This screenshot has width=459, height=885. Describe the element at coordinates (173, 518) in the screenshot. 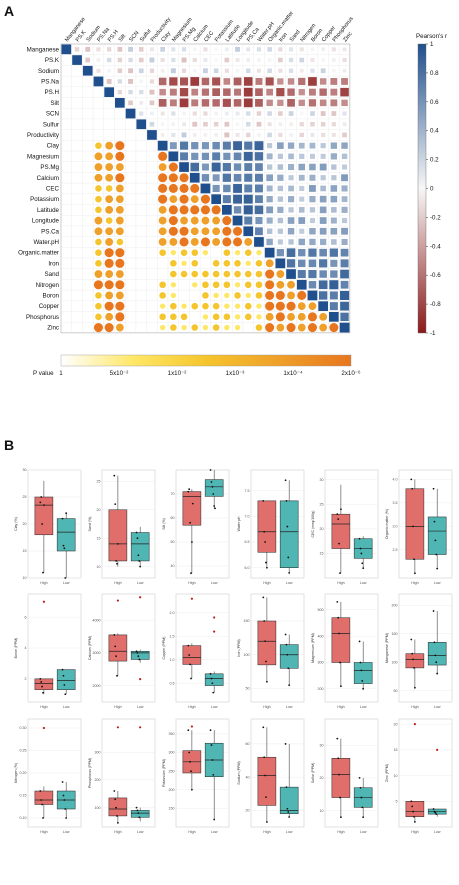

I see `y-tick-label: 60` at that location.